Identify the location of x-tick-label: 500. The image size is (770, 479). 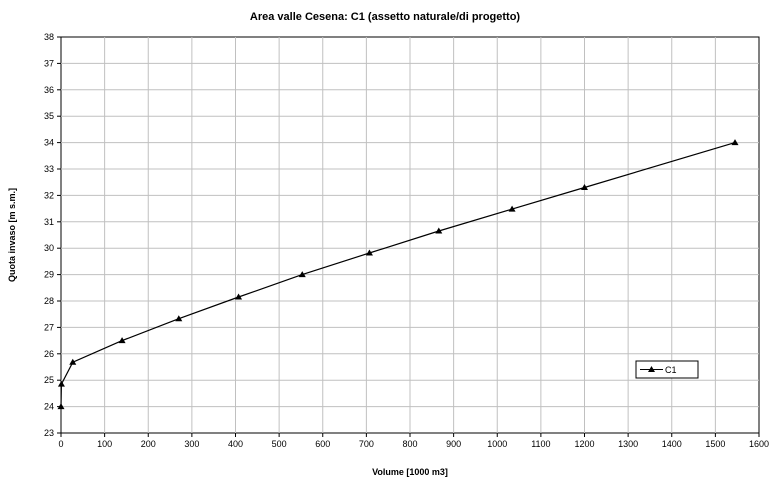
(279, 444).